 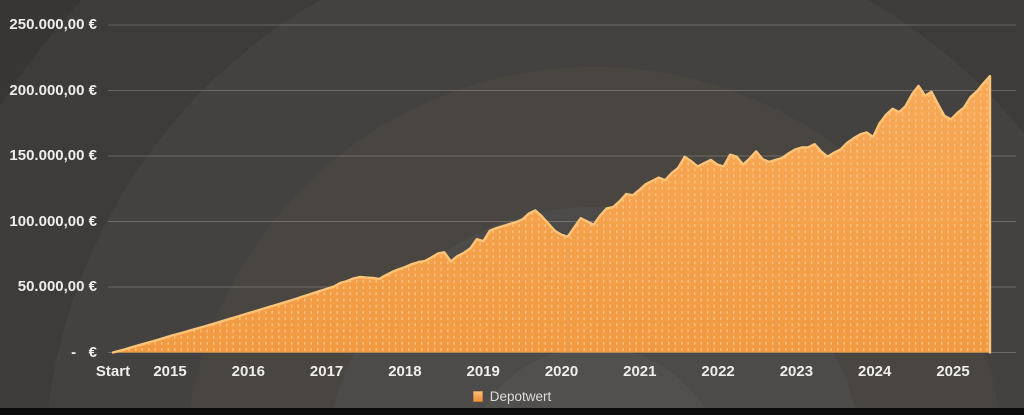 What do you see at coordinates (520, 396) in the screenshot?
I see `legend-label: Depotwert` at bounding box center [520, 396].